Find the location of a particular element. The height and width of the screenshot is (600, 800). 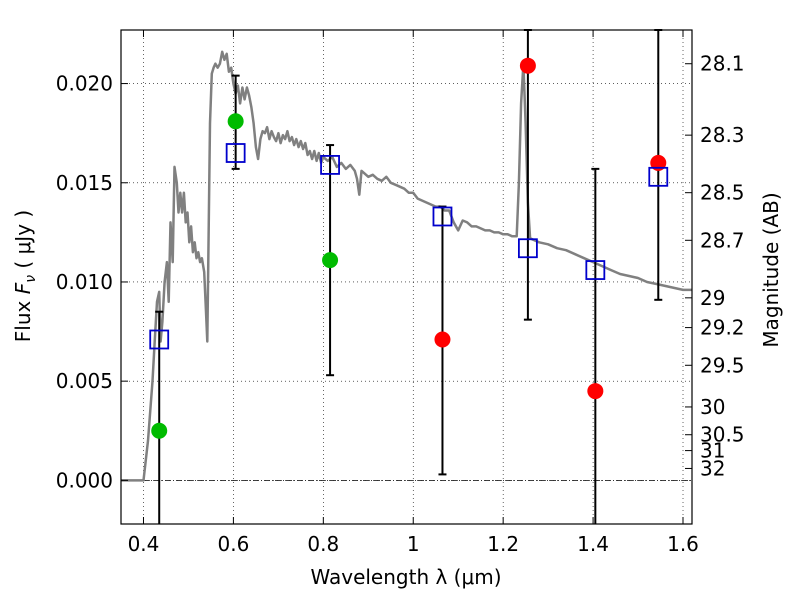

x-axis-title: Wavelength λ (μm) is located at coordinates (405, 577).